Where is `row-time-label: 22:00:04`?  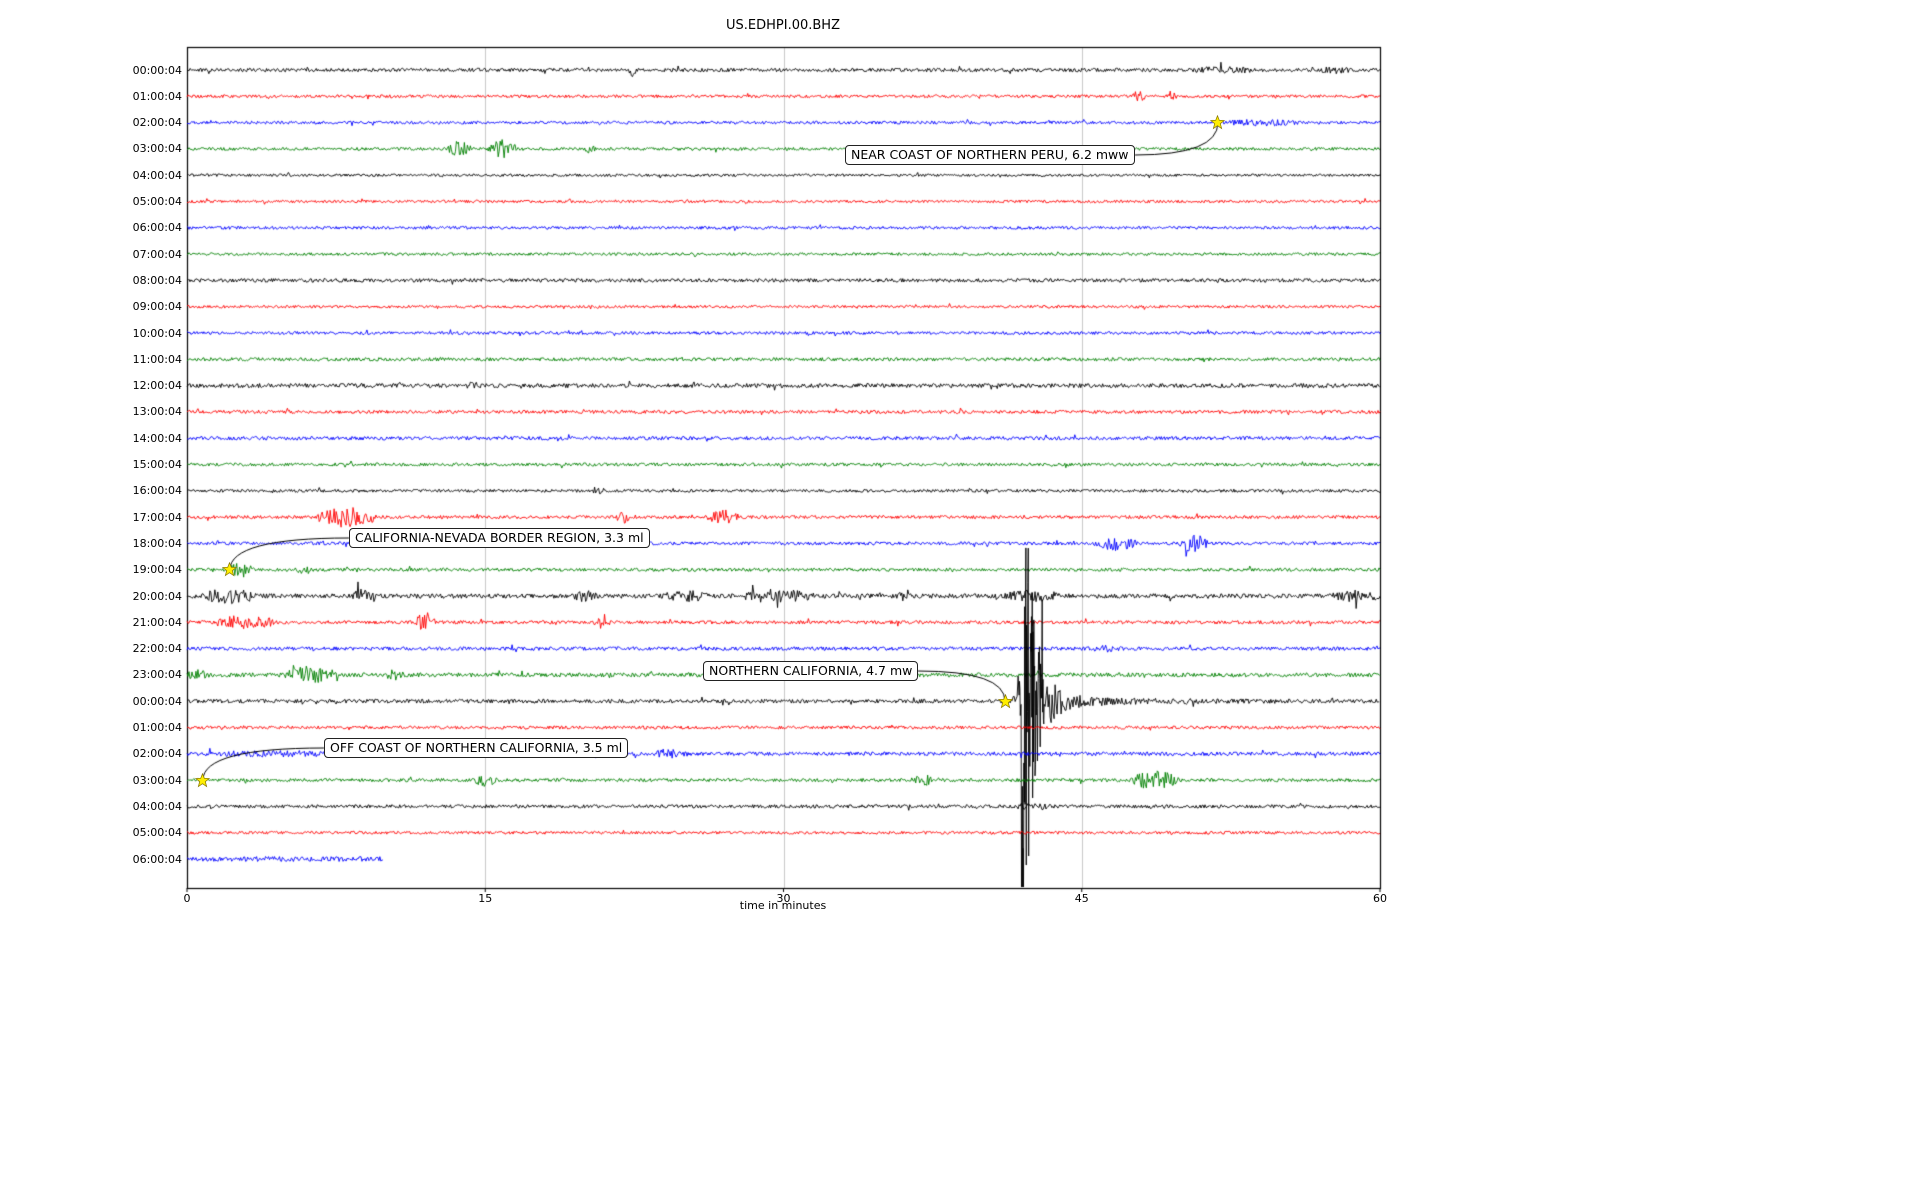
row-time-label: 22:00:04 is located at coordinates (157, 649).